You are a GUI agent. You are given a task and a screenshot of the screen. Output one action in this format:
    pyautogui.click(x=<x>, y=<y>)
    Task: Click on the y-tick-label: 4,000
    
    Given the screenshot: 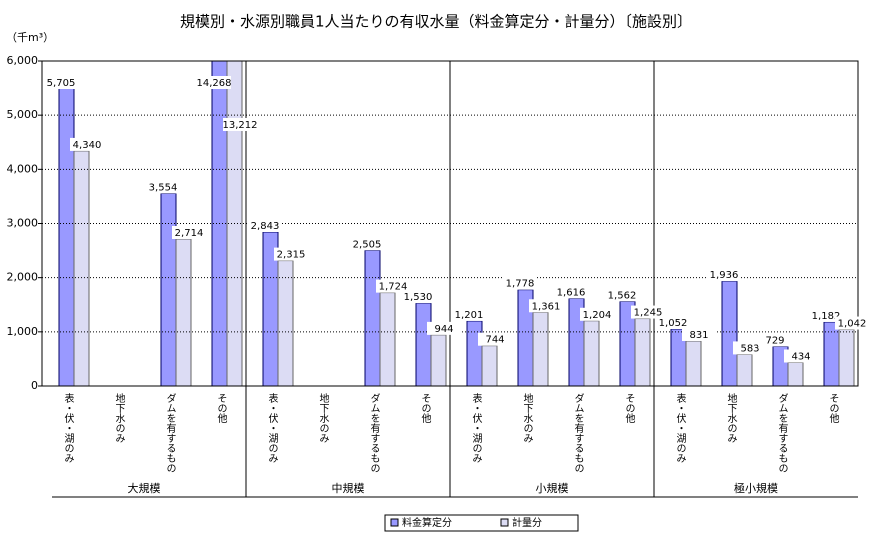 What is the action you would take?
    pyautogui.click(x=23, y=168)
    